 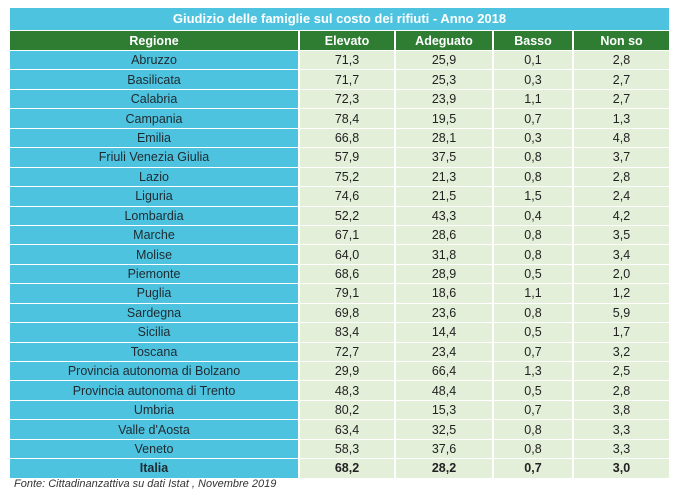 What do you see at coordinates (155, 41) in the screenshot?
I see `column-header-regione: Regione` at bounding box center [155, 41].